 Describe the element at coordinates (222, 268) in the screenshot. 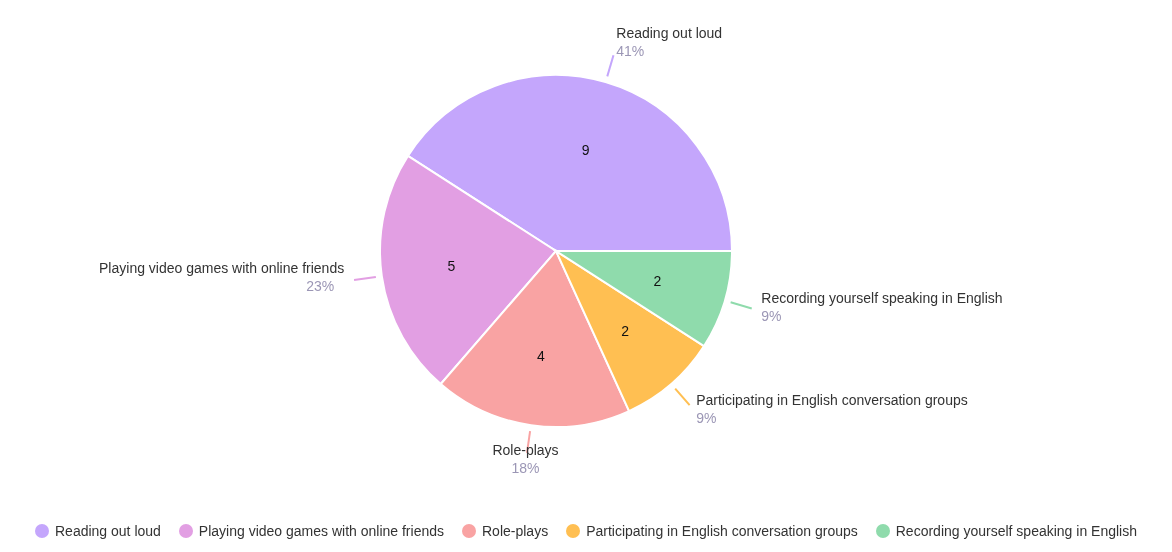

I see `slice-label: Playing video games with online friends` at that location.